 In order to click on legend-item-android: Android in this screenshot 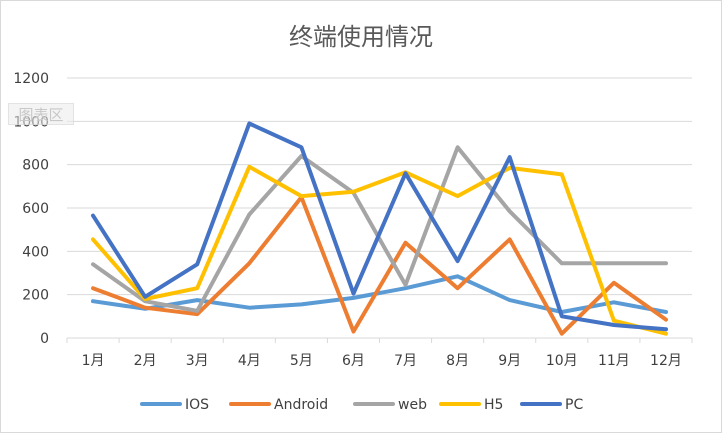, I will do `click(279, 405)`.